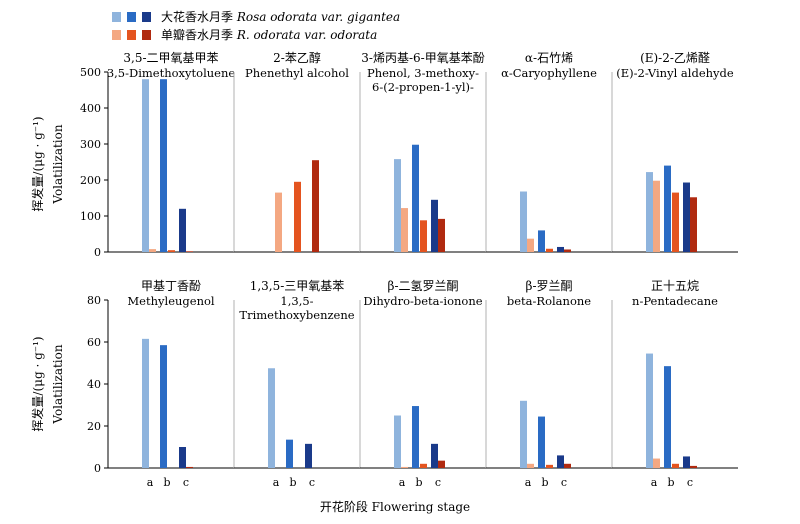 The width and height of the screenshot is (800, 524). Describe the element at coordinates (47, 163) in the screenshot. I see `y-axis-label: 挥发量/(μg · g⁻¹) Volatilization` at that location.